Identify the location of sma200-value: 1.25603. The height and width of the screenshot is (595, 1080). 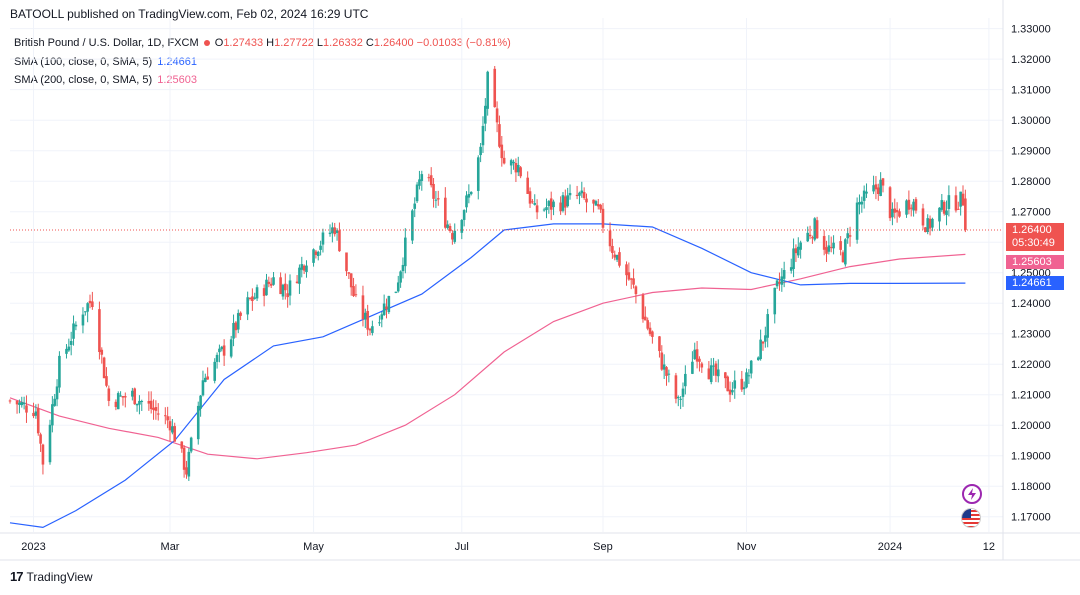
(177, 80).